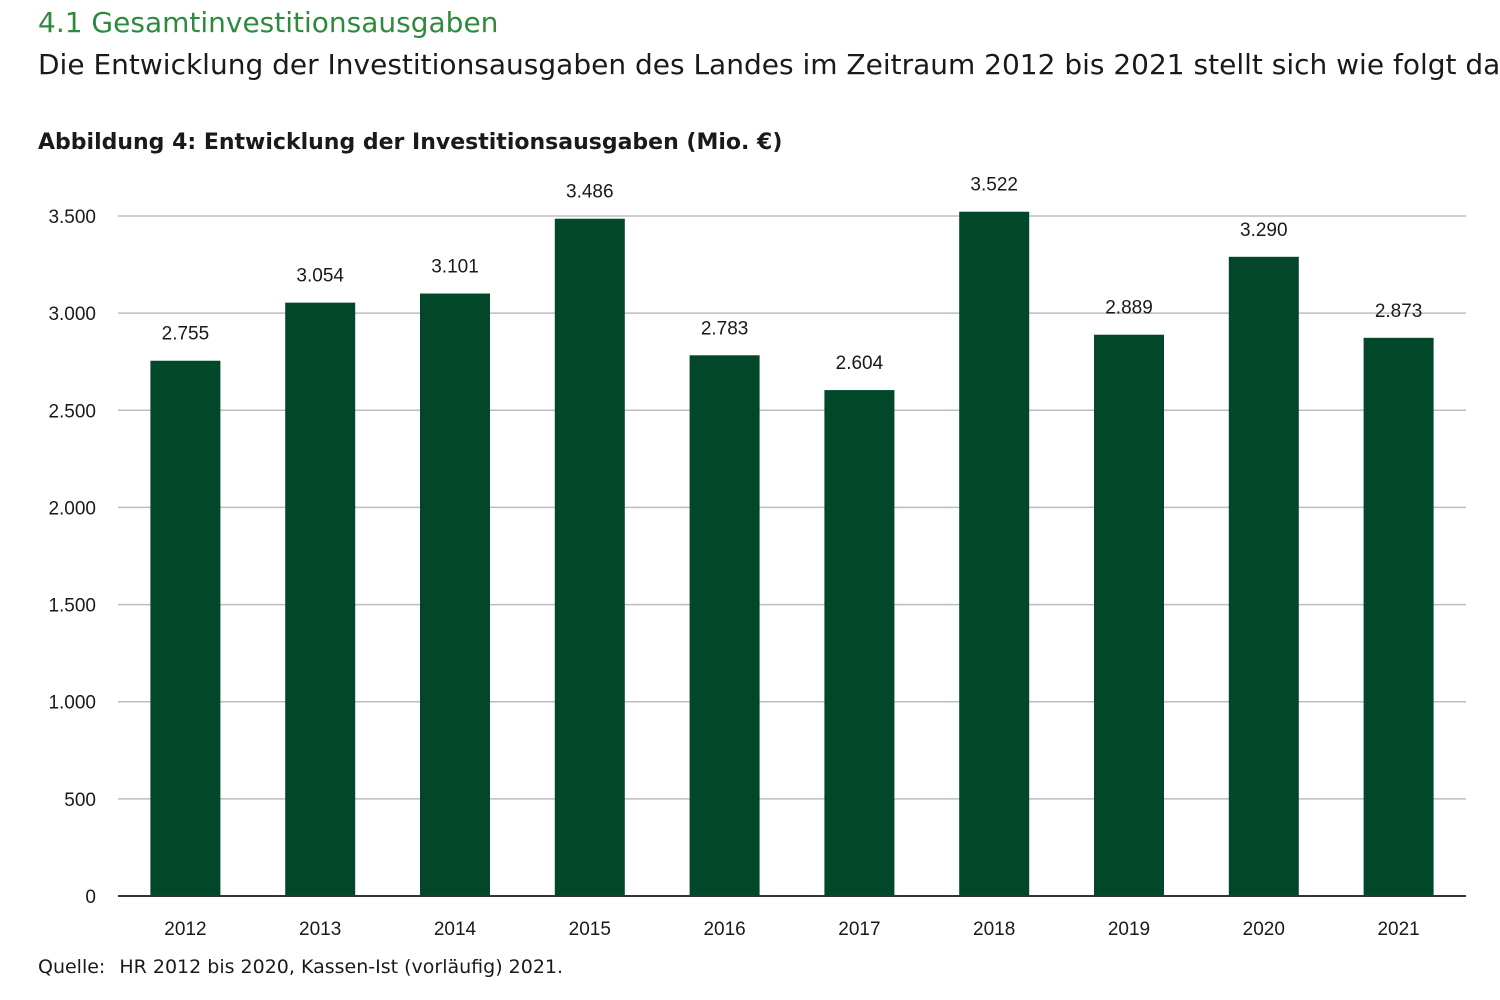 The width and height of the screenshot is (1500, 1000). What do you see at coordinates (90, 897) in the screenshot?
I see `y-tick-label: 0` at bounding box center [90, 897].